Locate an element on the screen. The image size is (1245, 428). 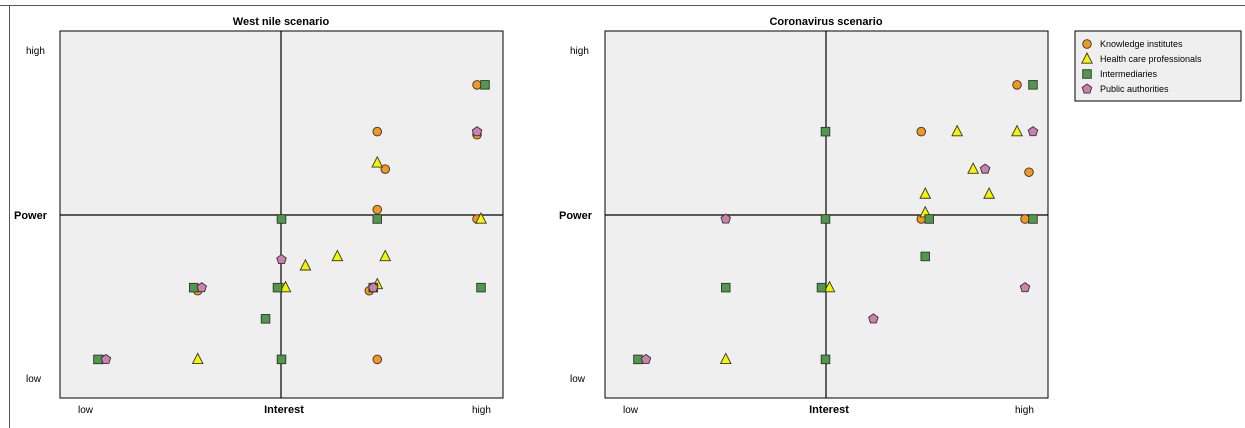
legend-marker-pentagon-icon is located at coordinates (1087, 88).